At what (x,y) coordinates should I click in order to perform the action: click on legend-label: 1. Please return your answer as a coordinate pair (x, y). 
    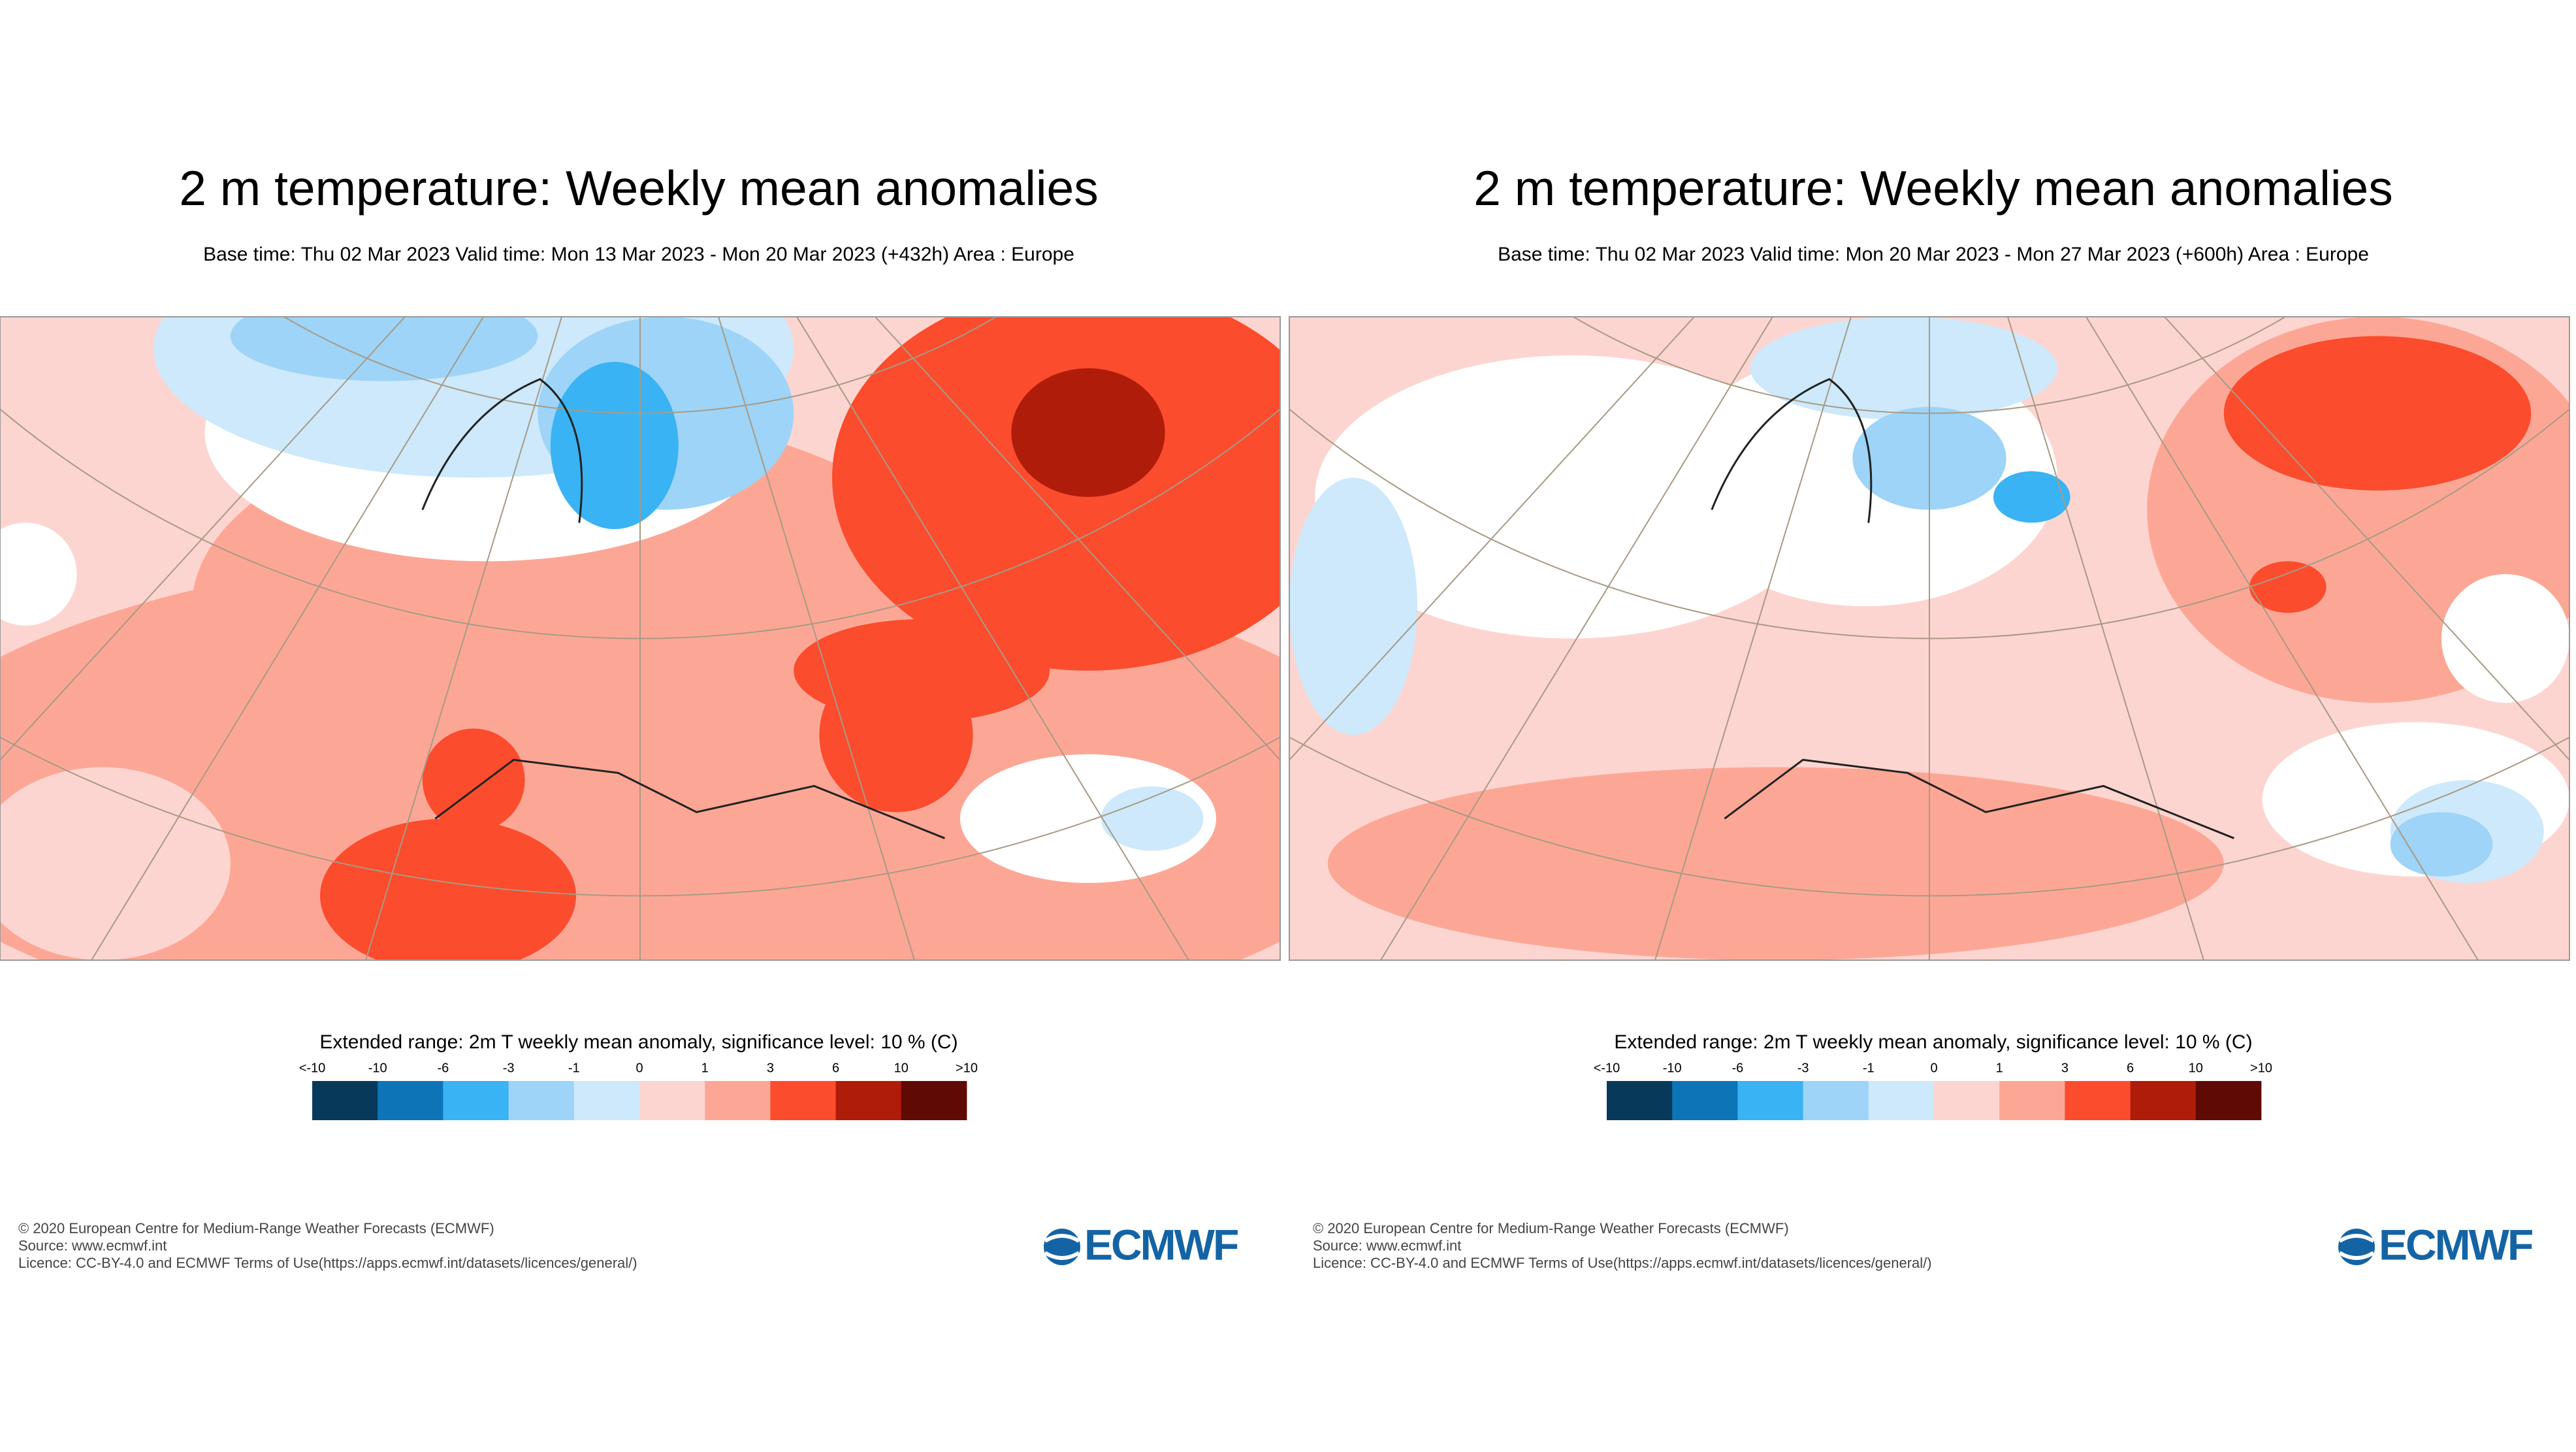
    Looking at the image, I should click on (1999, 1068).